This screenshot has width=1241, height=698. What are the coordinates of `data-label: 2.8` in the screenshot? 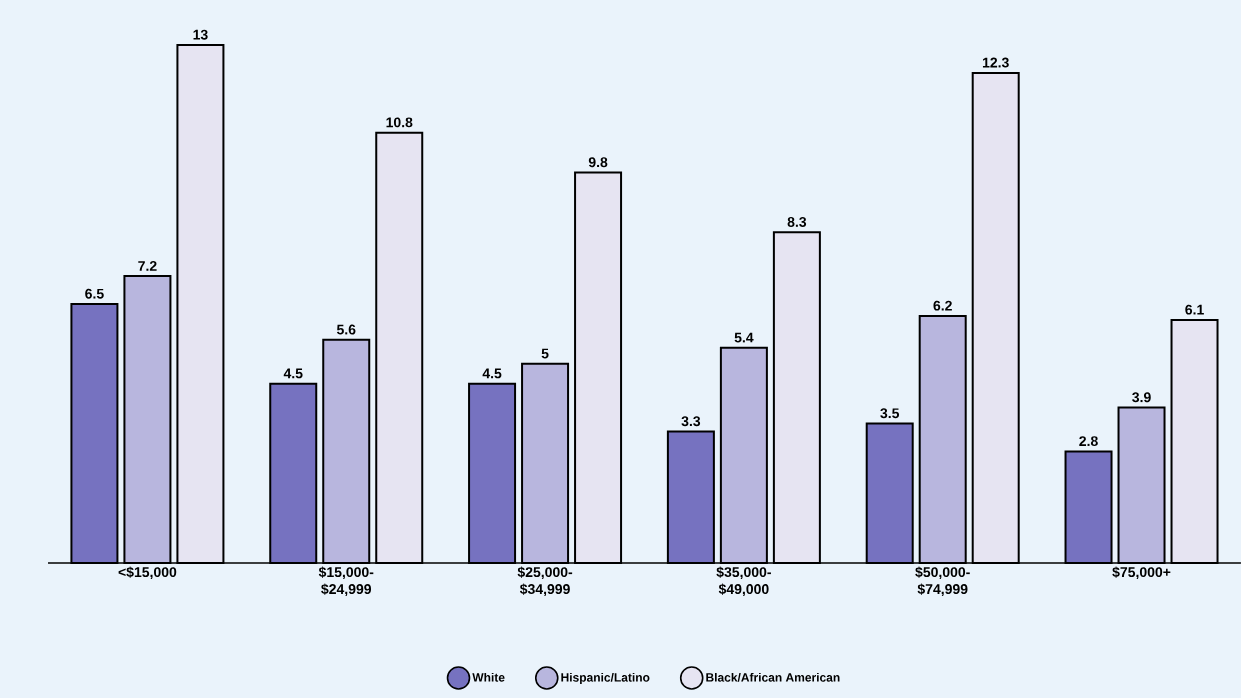 It's located at (1088, 441).